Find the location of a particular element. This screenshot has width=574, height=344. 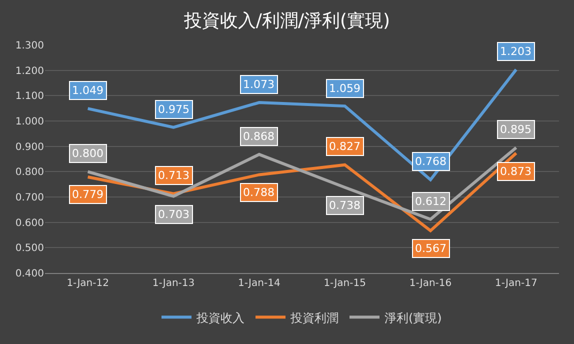

y-tick-label: 1.100 is located at coordinates (29, 96).